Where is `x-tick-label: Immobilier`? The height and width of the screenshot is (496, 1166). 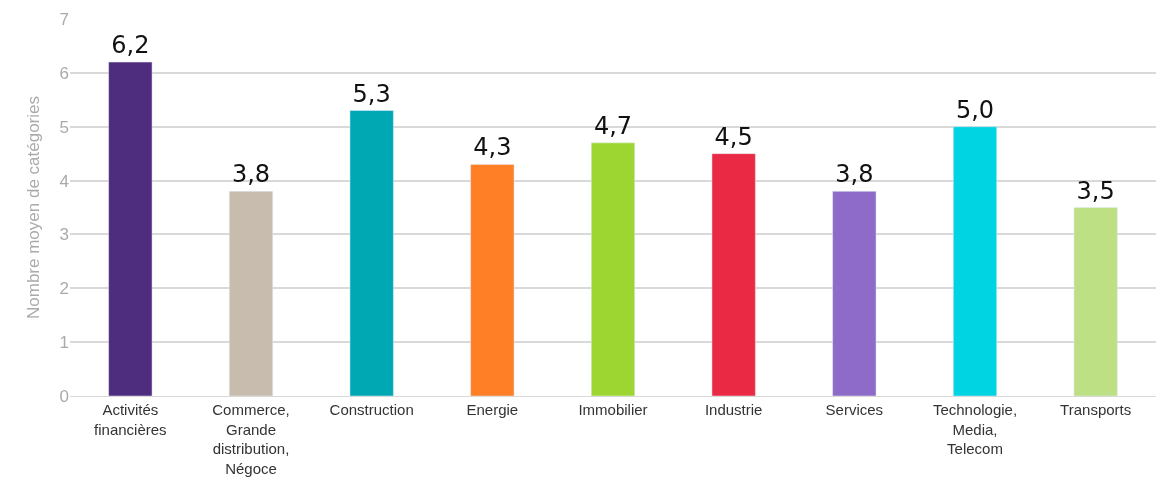
x-tick-label: Immobilier is located at coordinates (613, 409).